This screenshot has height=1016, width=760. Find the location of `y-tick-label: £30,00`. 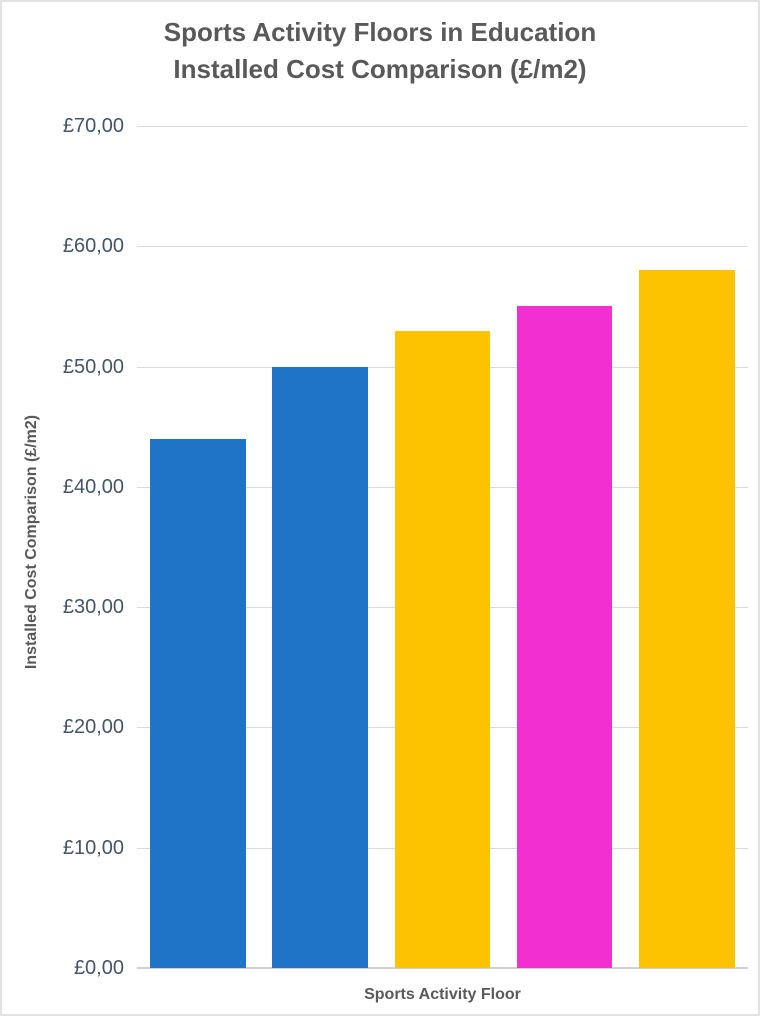

y-tick-label: £30,00 is located at coordinates (93, 607).